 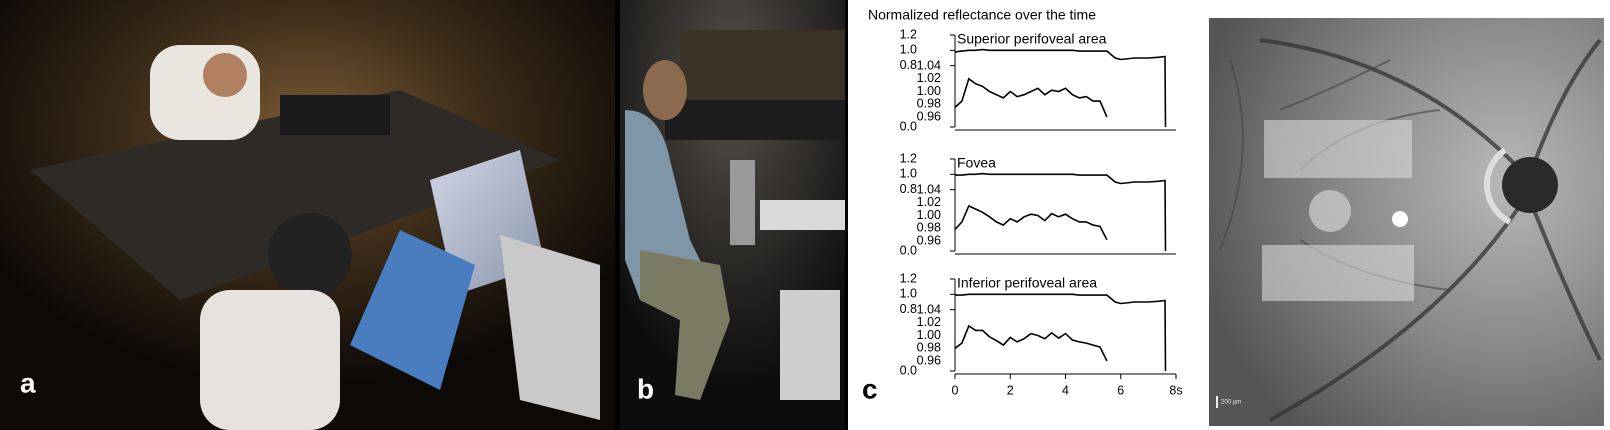 I want to click on panel-label: b, so click(x=645, y=388).